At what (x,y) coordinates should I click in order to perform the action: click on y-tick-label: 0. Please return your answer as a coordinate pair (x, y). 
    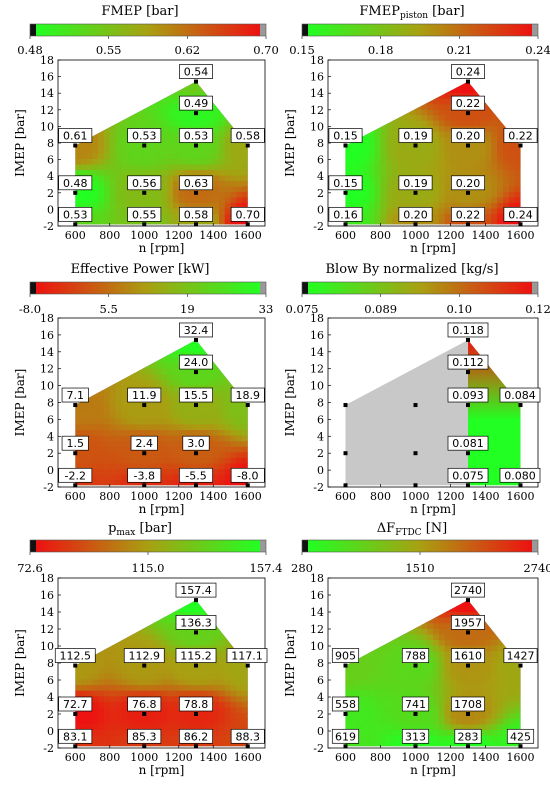
    Looking at the image, I should click on (50, 470).